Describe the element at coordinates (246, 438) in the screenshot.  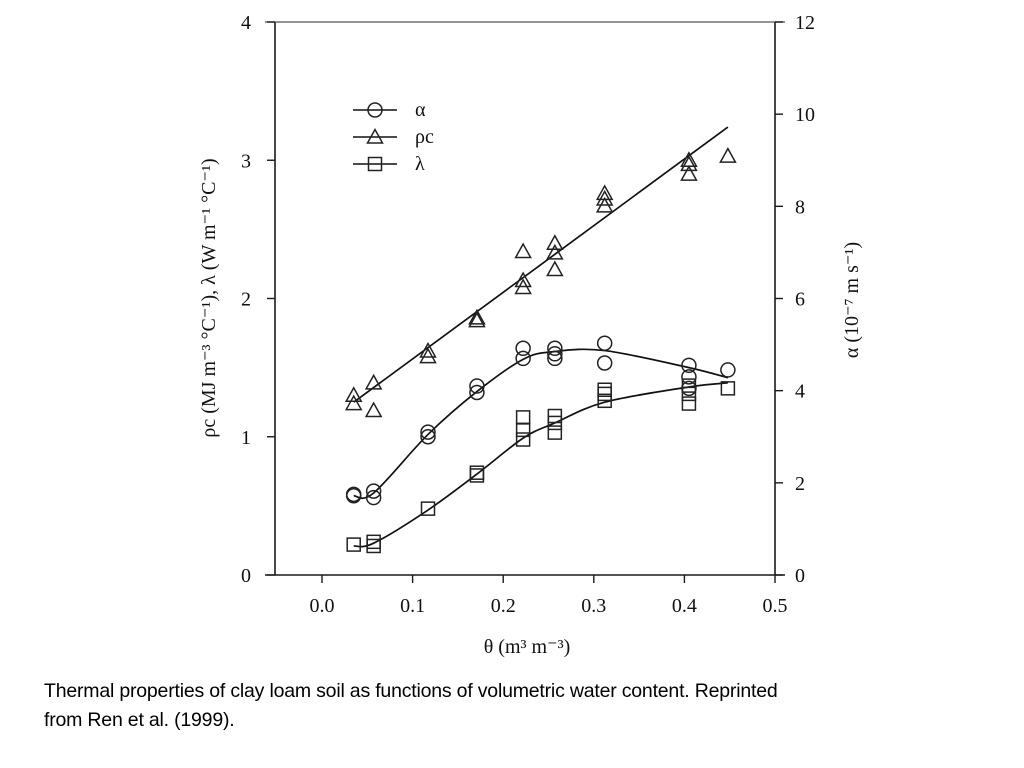
I see `y-tick-label: 1` at that location.